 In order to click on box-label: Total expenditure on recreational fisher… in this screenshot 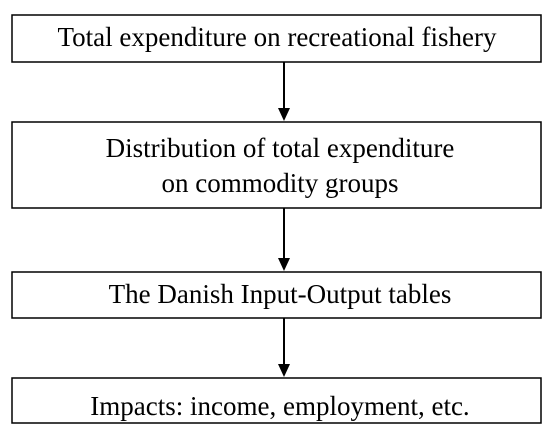, I will do `click(277, 37)`.